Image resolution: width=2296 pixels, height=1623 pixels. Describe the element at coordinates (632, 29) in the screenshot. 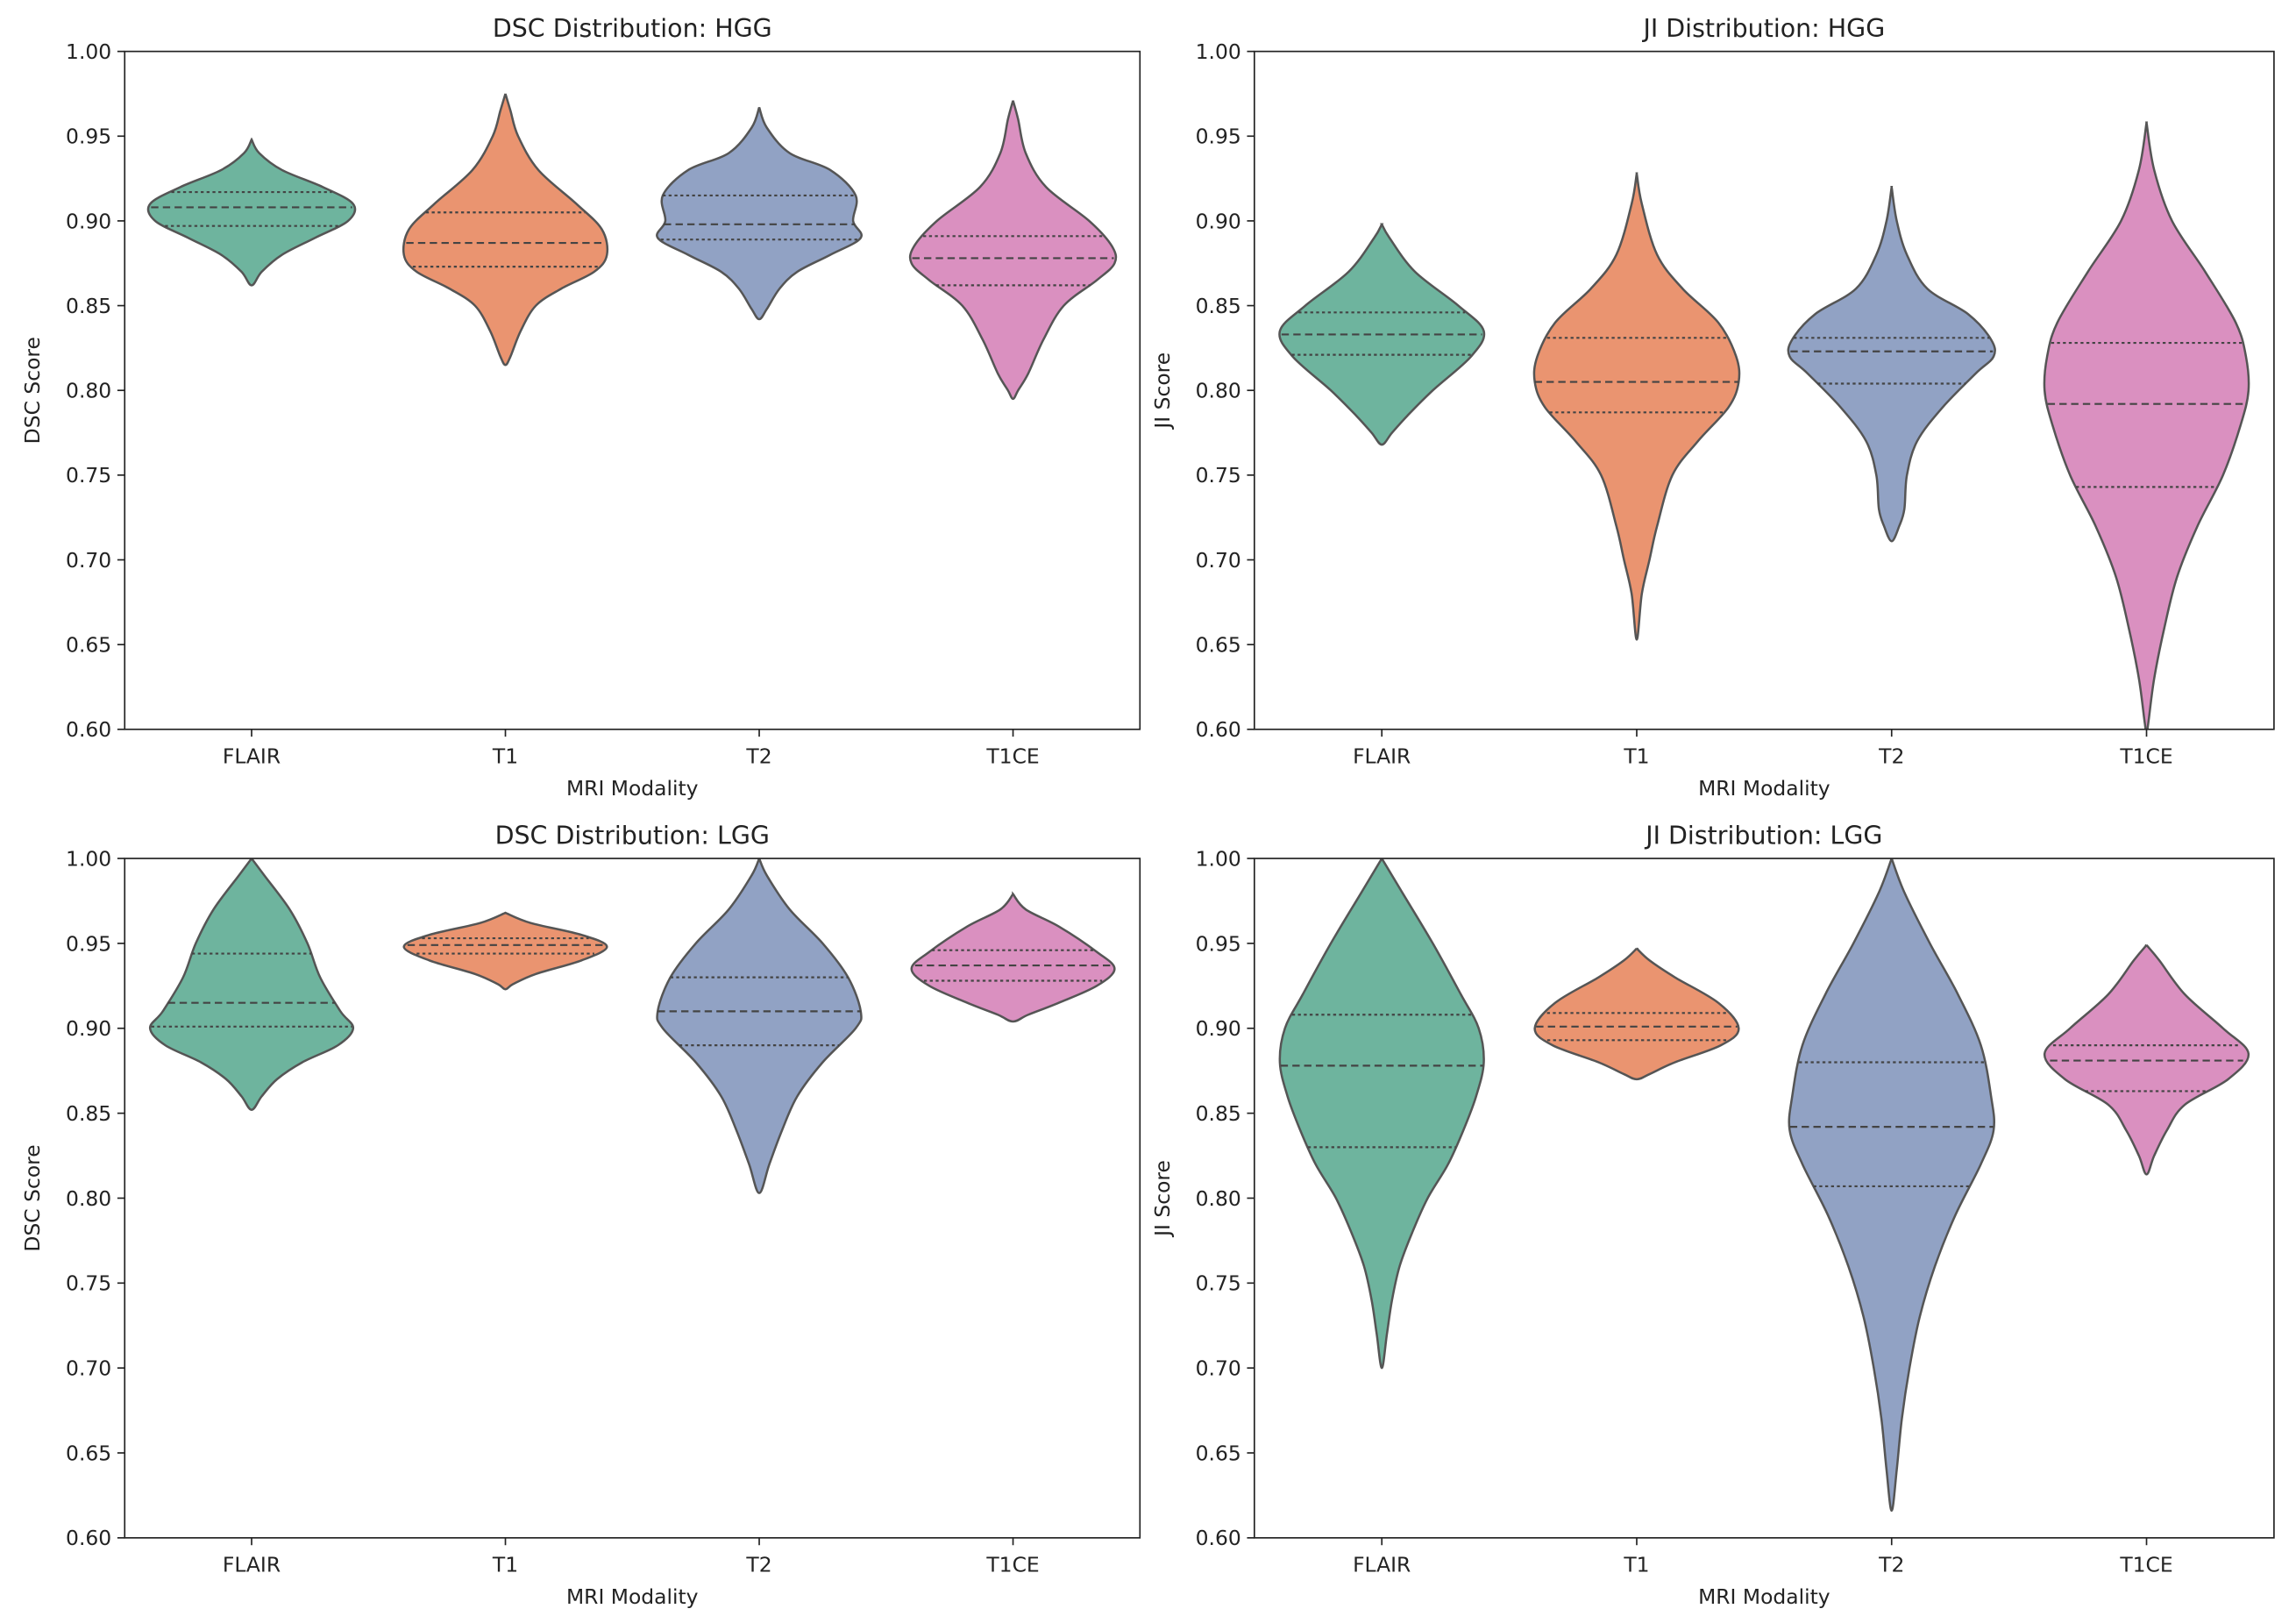

I see `chart-title: DSC Distribution: HGG` at that location.